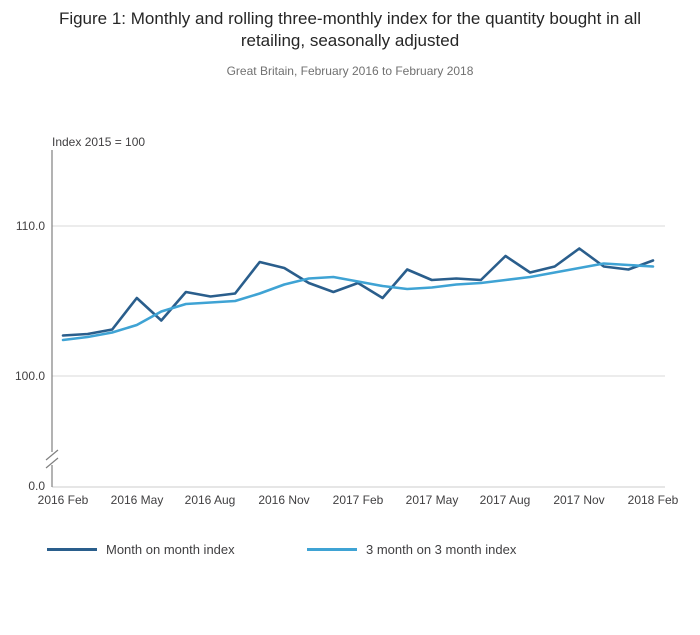 This screenshot has height=635, width=700. Describe the element at coordinates (284, 500) in the screenshot. I see `x-tick-label: 2016 Nov` at that location.